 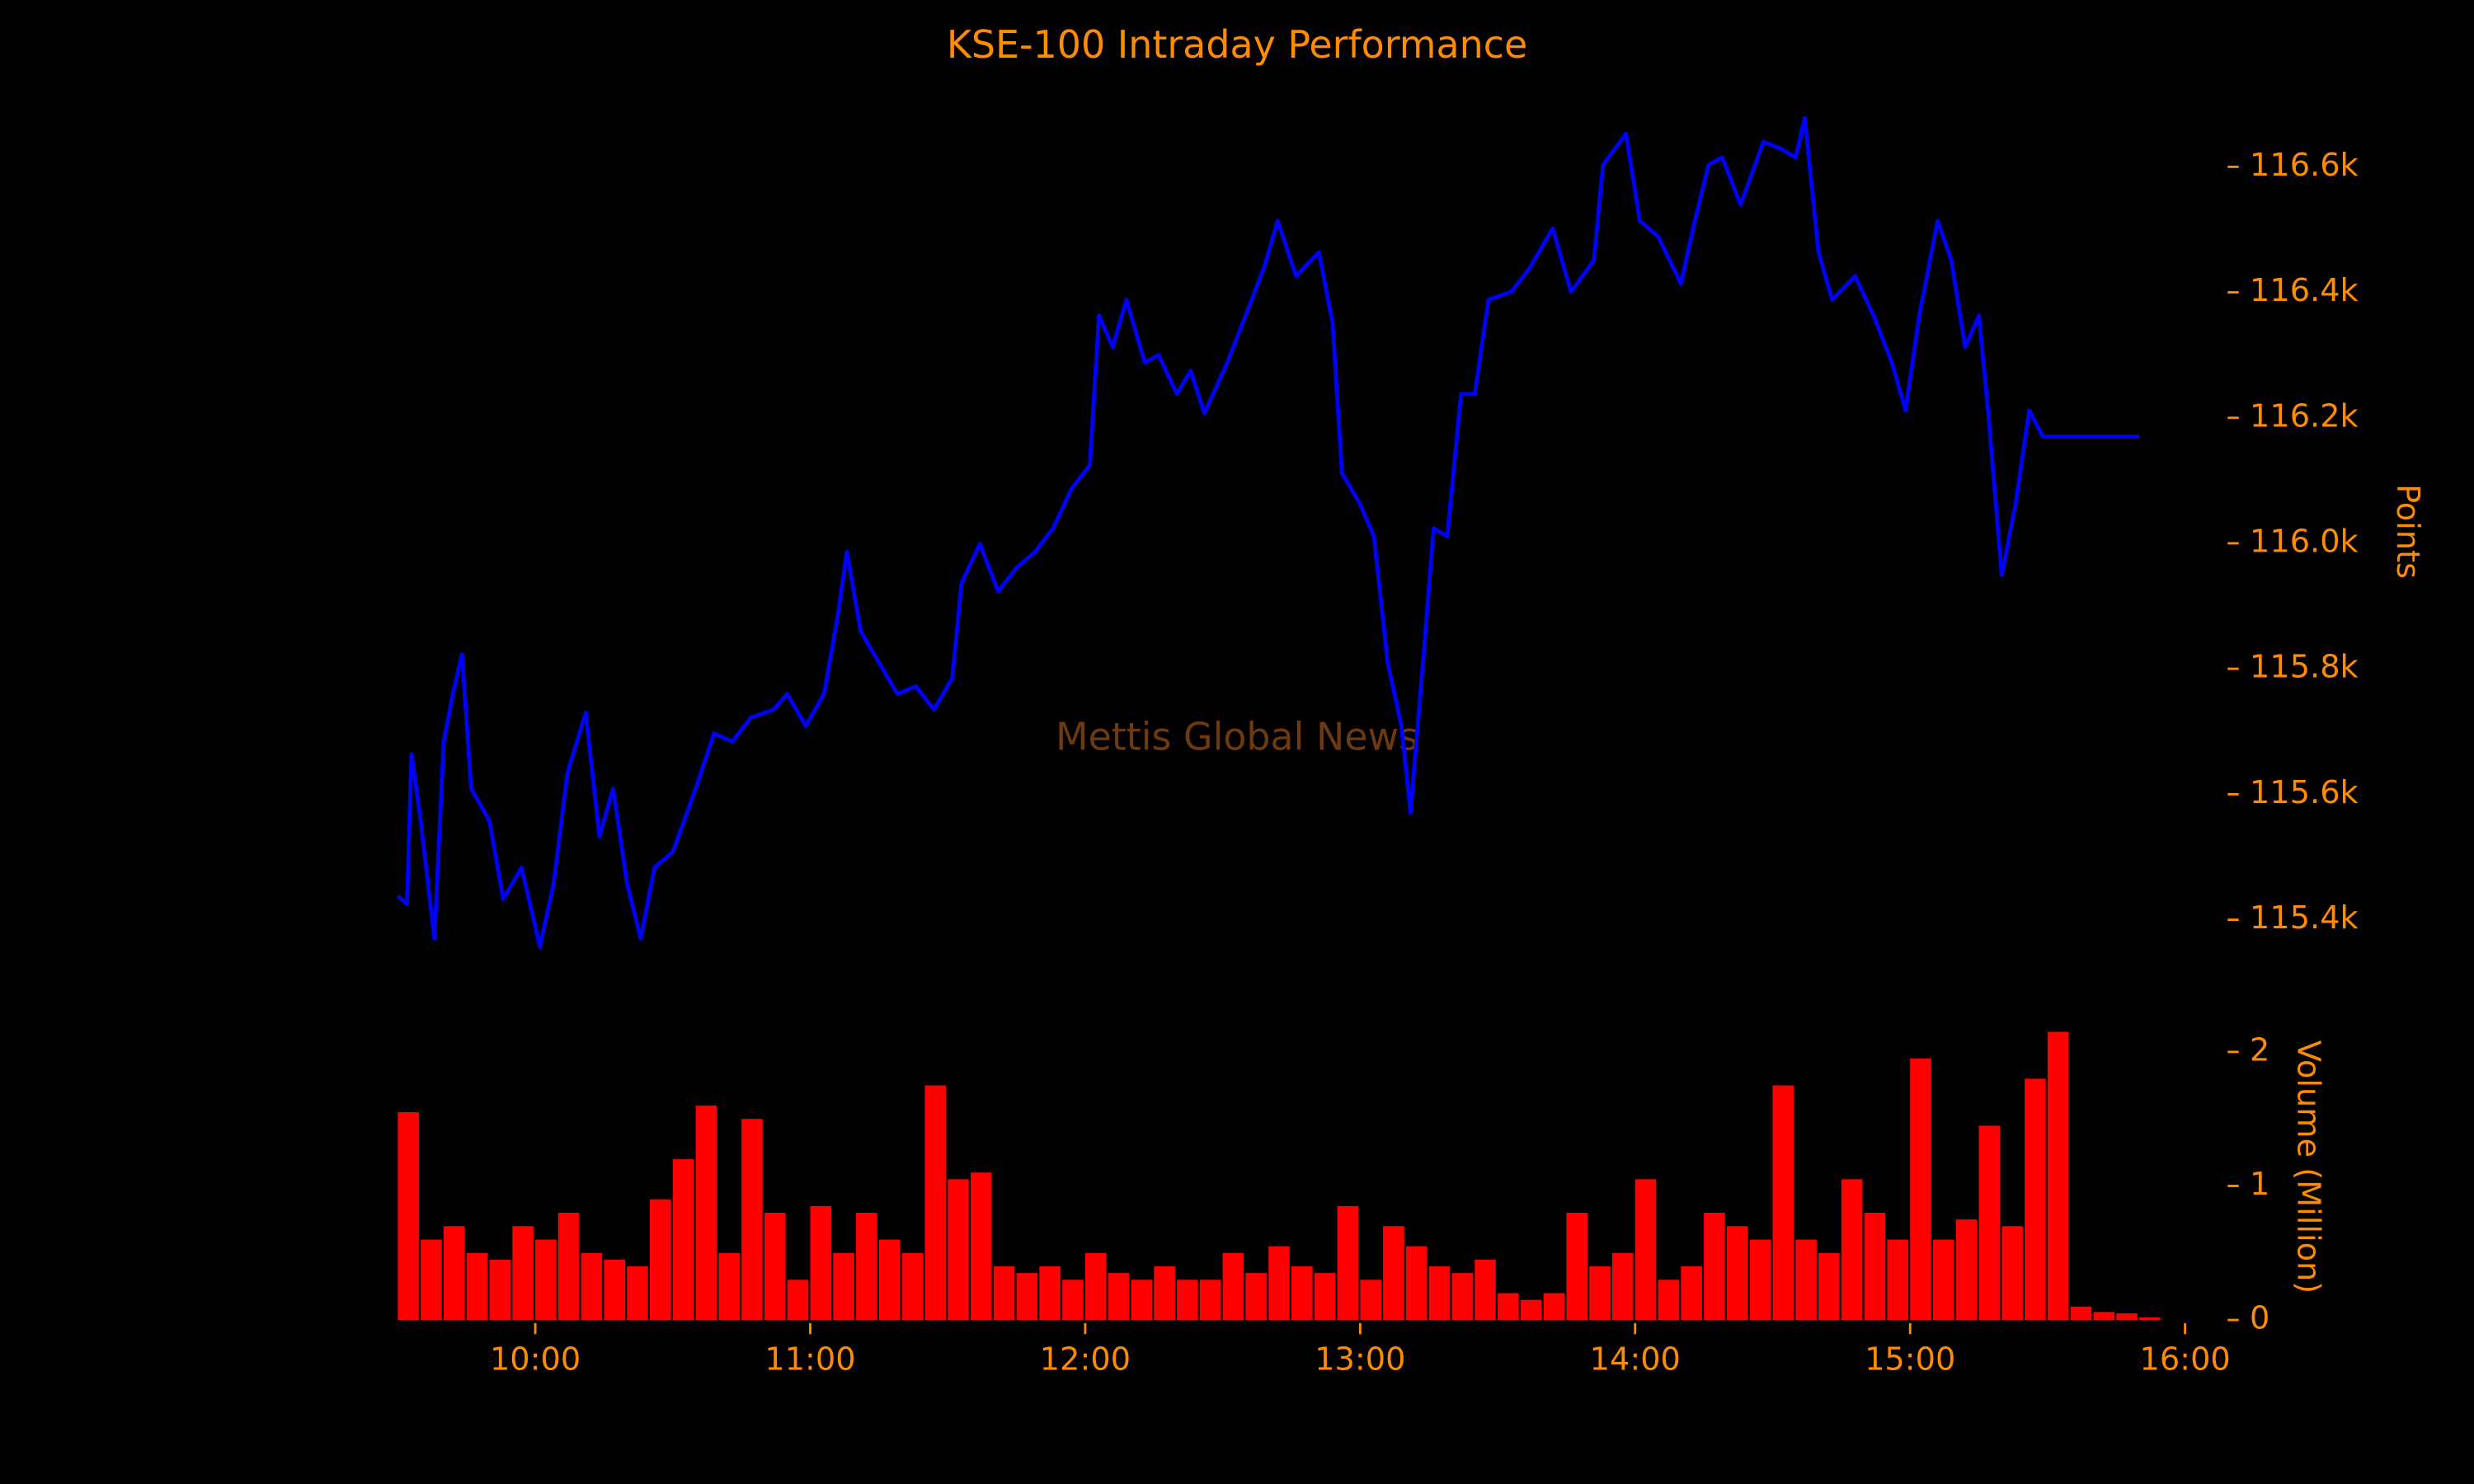 What do you see at coordinates (1360, 1359) in the screenshot?
I see `x-tick-label: 13:00` at bounding box center [1360, 1359].